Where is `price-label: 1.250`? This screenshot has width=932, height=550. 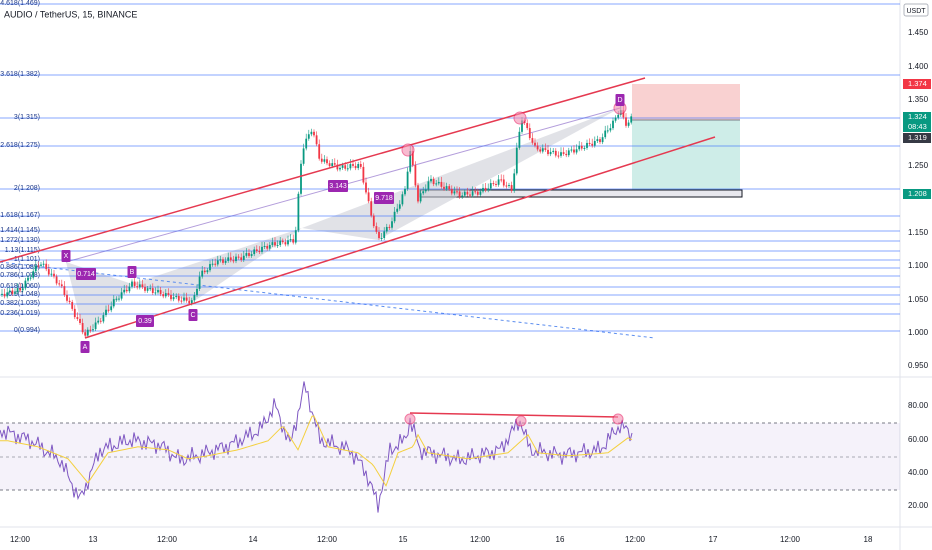
price-label: 1.250 is located at coordinates (918, 165).